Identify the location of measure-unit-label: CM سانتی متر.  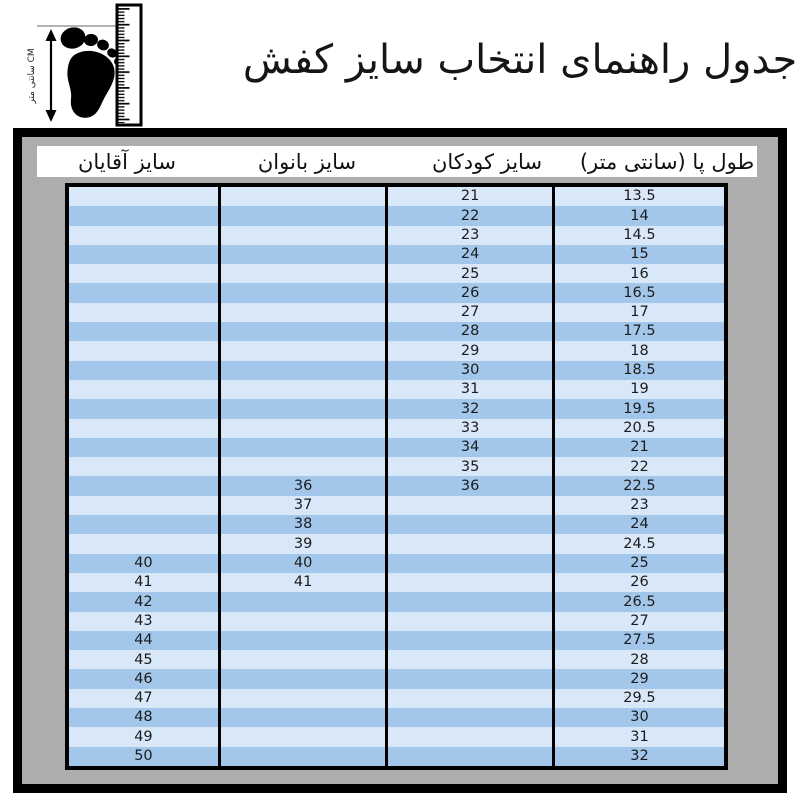
(32, 76).